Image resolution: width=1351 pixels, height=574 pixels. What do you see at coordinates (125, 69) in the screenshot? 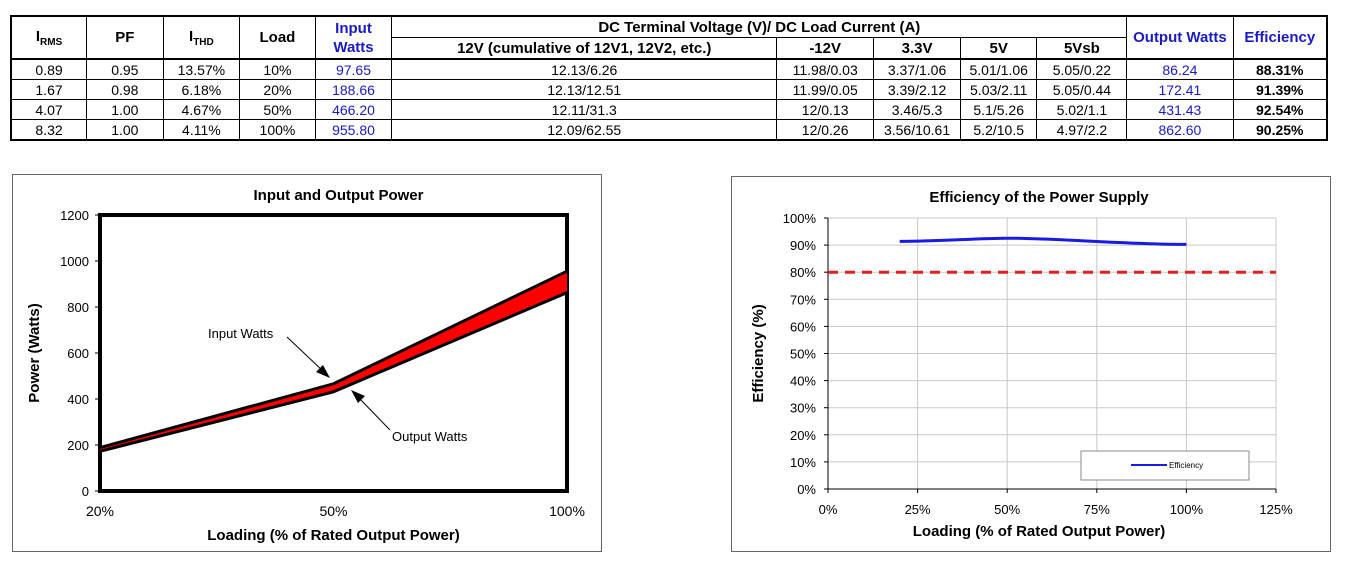
I see `cell-pf: 0.95` at bounding box center [125, 69].